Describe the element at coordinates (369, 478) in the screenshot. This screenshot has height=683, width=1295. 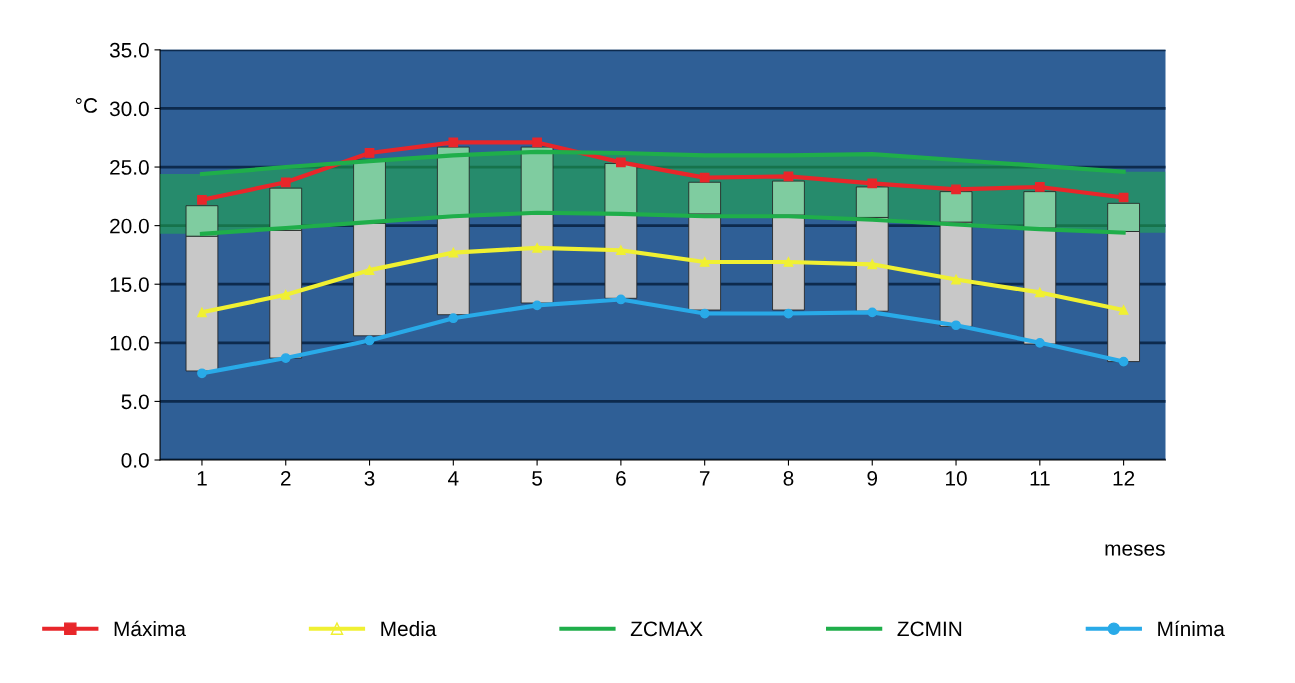
I see `x-tick-label: 3` at that location.